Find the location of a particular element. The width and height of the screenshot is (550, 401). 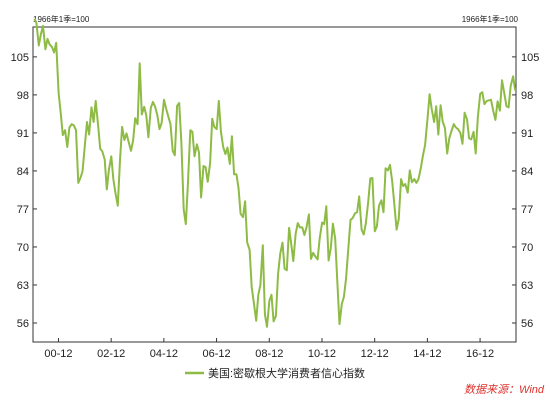

y-tick-label-left: 70 is located at coordinates (23, 248).